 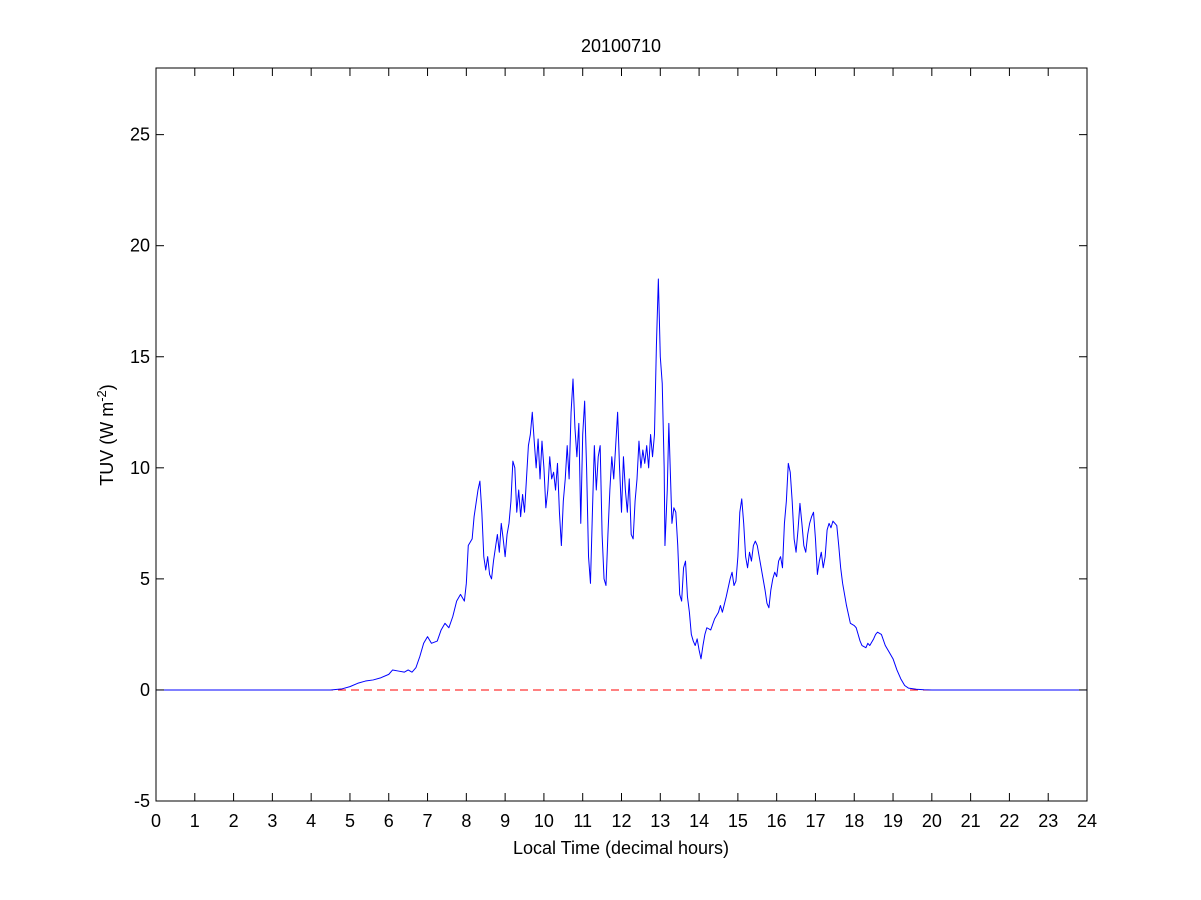 I want to click on x-tick-label: 9, so click(x=505, y=821).